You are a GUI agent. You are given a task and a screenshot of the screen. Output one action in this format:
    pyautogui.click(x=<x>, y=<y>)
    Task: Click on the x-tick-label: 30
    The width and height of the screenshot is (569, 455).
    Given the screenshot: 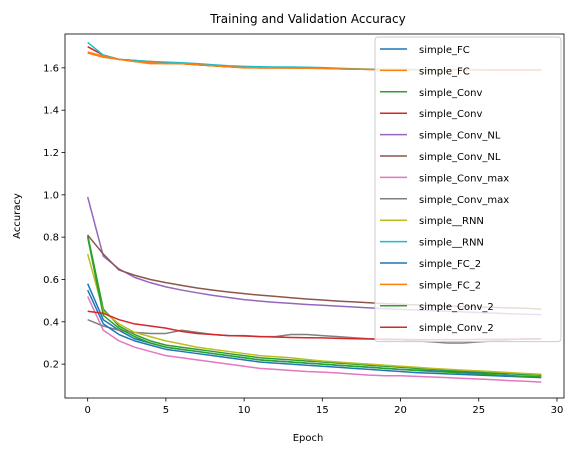 What is the action you would take?
    pyautogui.click(x=557, y=410)
    